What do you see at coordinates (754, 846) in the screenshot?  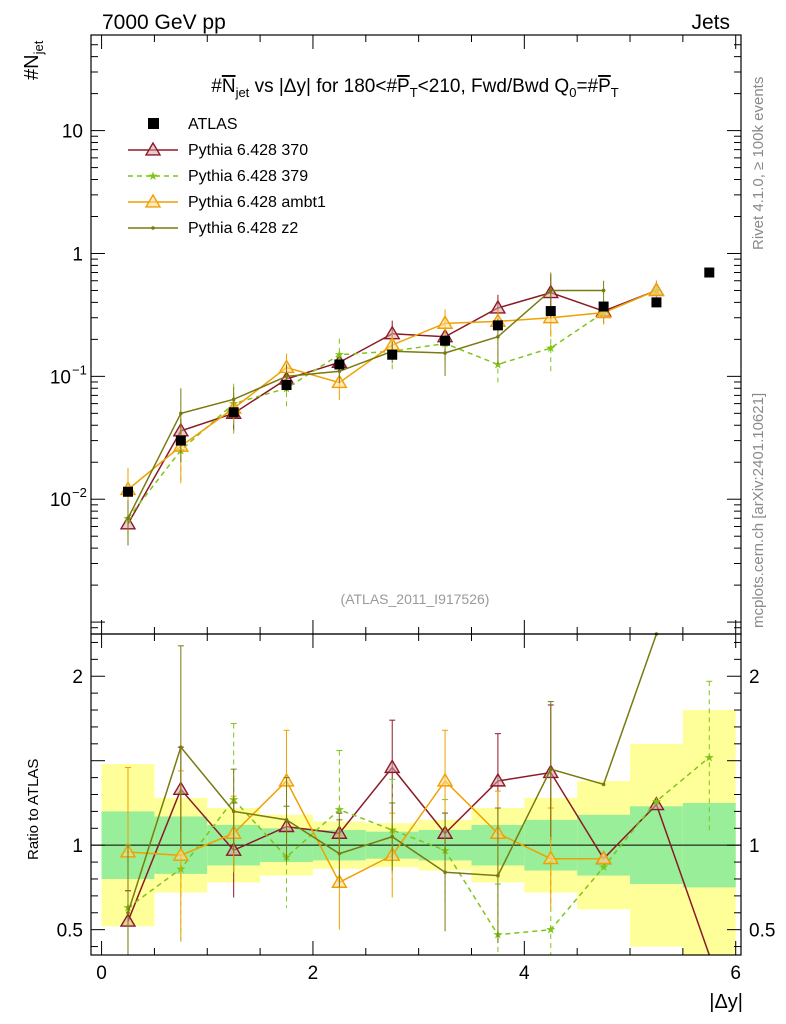 I see `ratio-tick-label-right: 1` at bounding box center [754, 846].